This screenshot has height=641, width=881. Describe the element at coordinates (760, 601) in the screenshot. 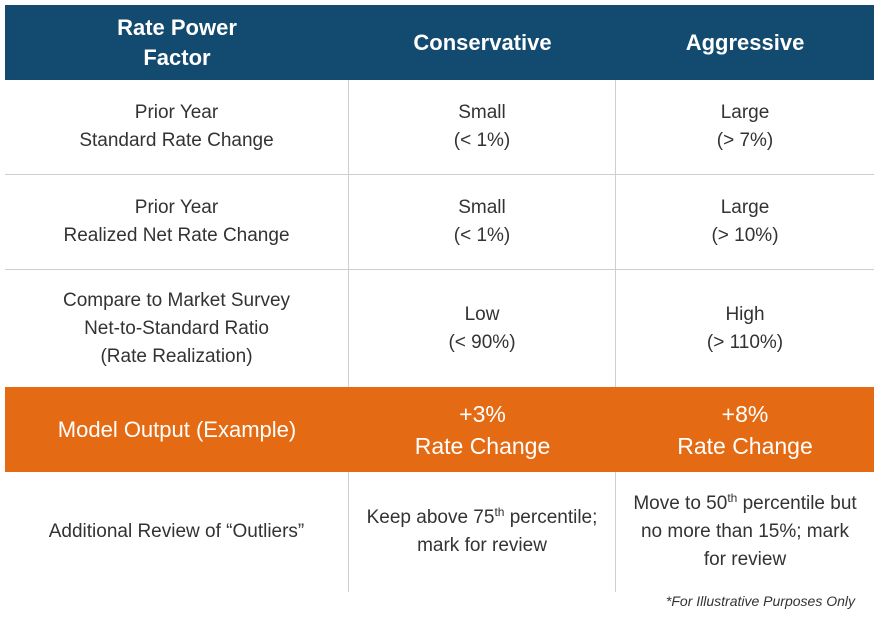

I see `footnote: *For Illustrative Purposes Only` at that location.